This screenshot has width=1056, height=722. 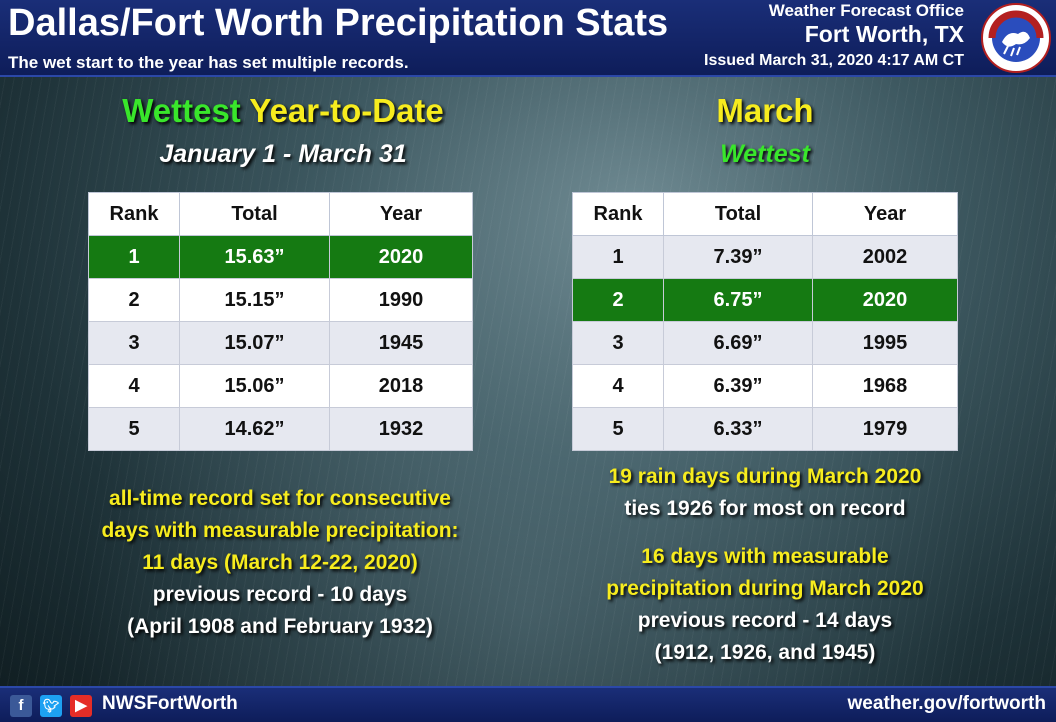 I want to click on table-row: 2 6.75” 2020, so click(x=765, y=300).